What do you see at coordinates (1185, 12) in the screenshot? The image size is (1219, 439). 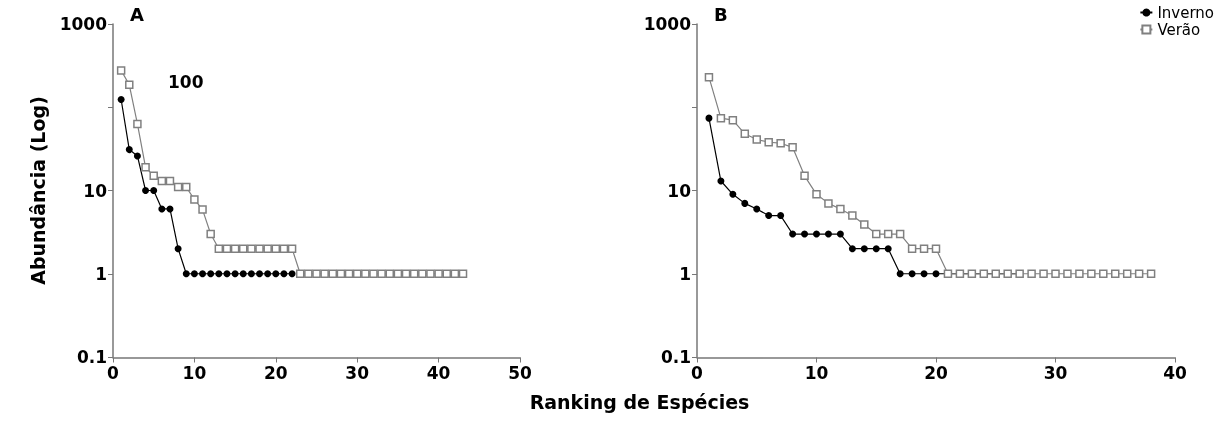 I see `legend-label: Inverno` at bounding box center [1185, 12].